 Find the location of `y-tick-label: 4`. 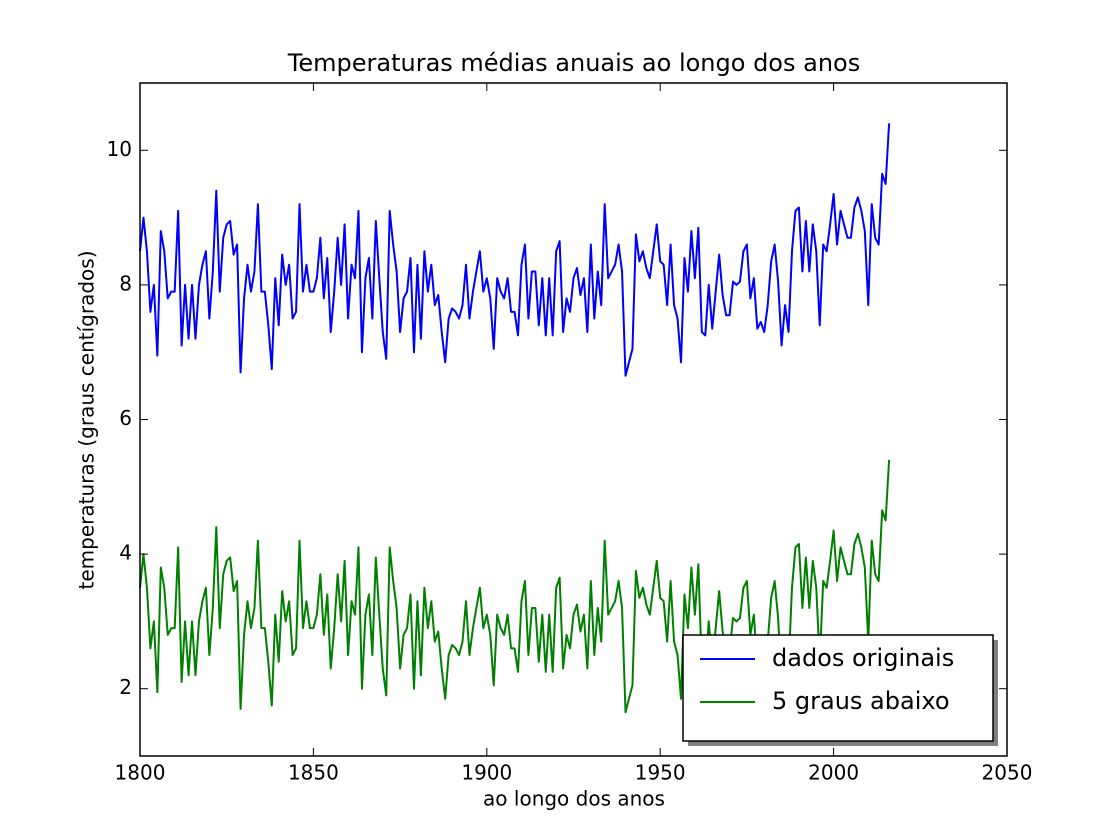

y-tick-label: 4 is located at coordinates (125, 553).